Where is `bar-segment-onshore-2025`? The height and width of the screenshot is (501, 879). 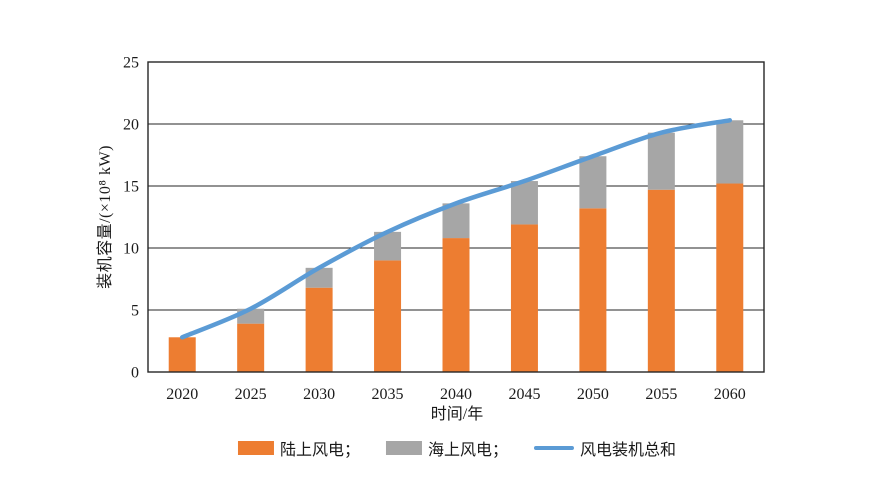 bar-segment-onshore-2025 is located at coordinates (251, 347).